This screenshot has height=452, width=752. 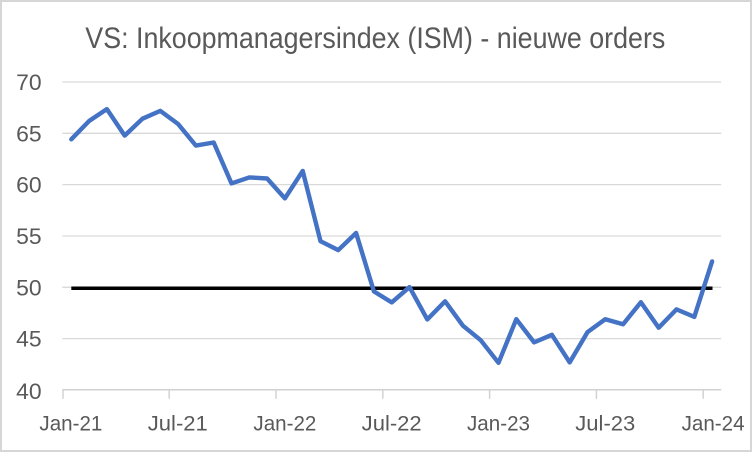 What do you see at coordinates (29, 287) in the screenshot?
I see `svg-text: 50` at bounding box center [29, 287].